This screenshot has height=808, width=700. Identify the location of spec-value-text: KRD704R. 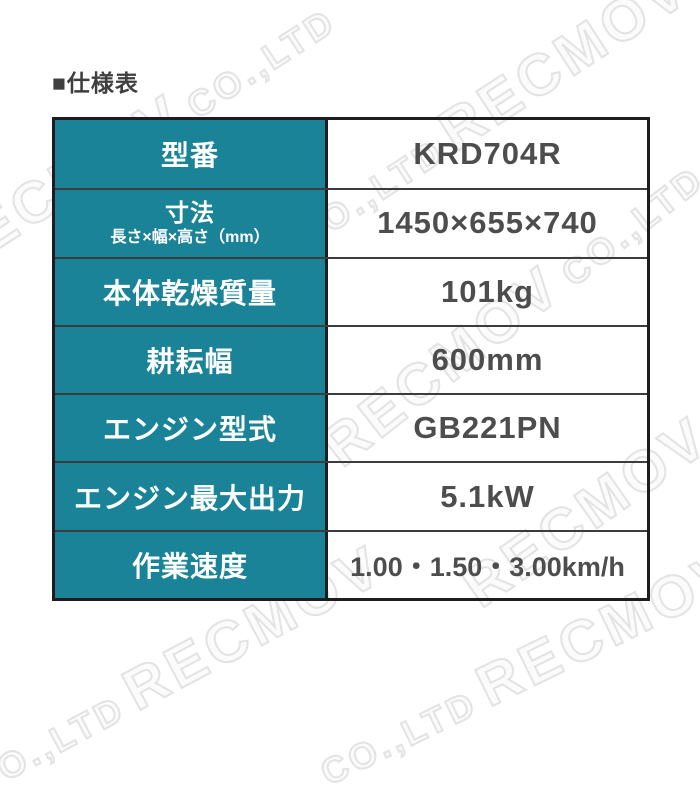
(487, 154).